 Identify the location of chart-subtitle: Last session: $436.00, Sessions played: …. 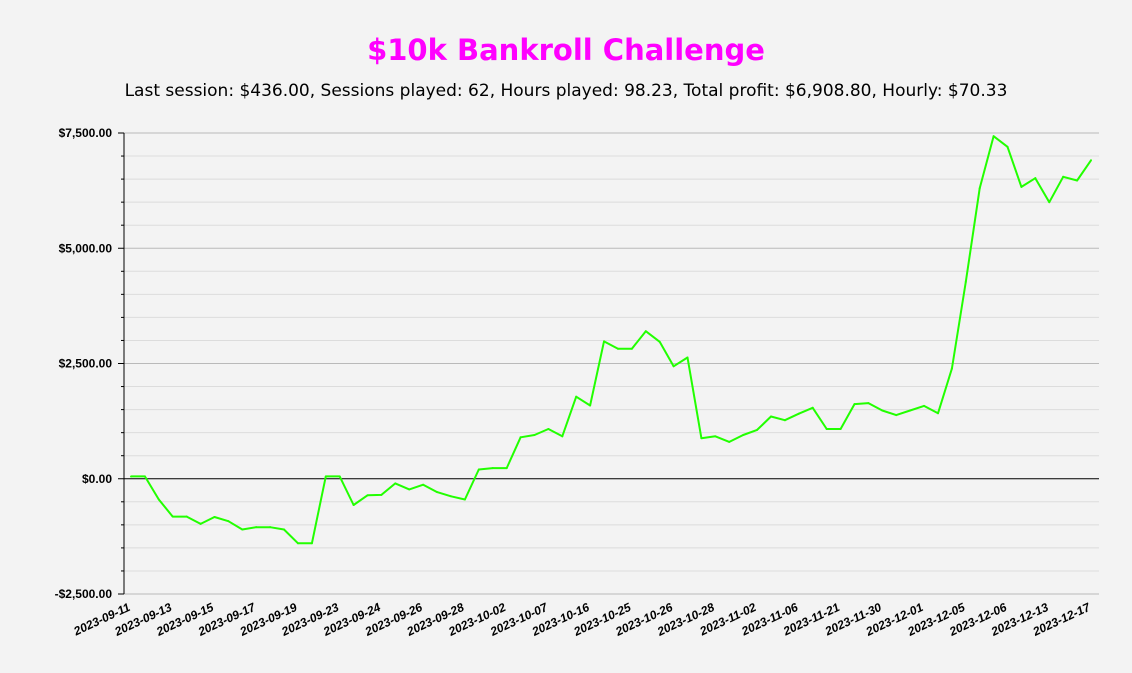
(566, 91).